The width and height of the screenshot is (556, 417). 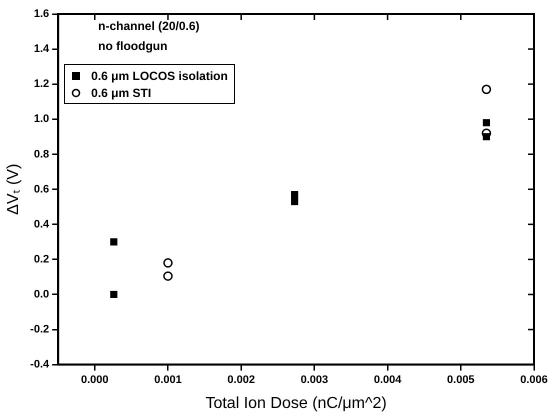 What do you see at coordinates (40, 330) in the screenshot?
I see `y-tick-label: -0.2` at bounding box center [40, 330].